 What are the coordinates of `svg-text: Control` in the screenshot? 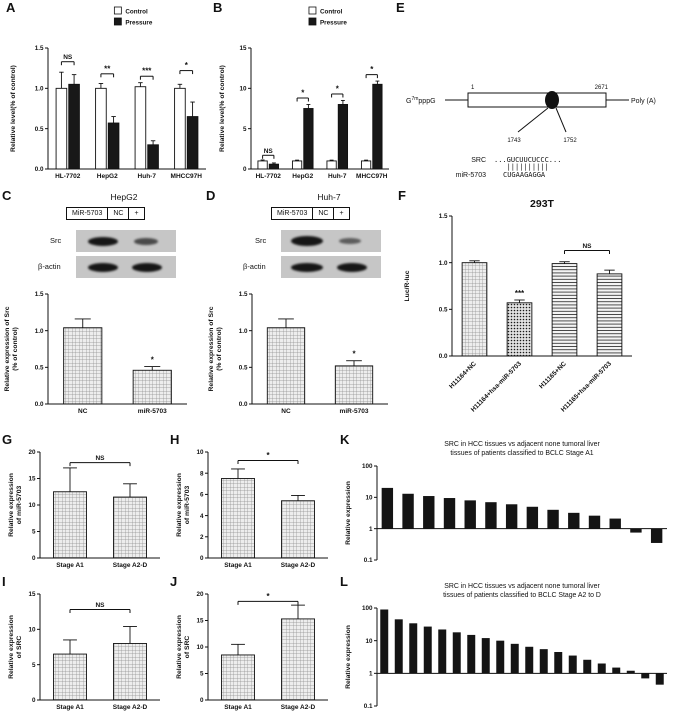 It's located at (136, 12).